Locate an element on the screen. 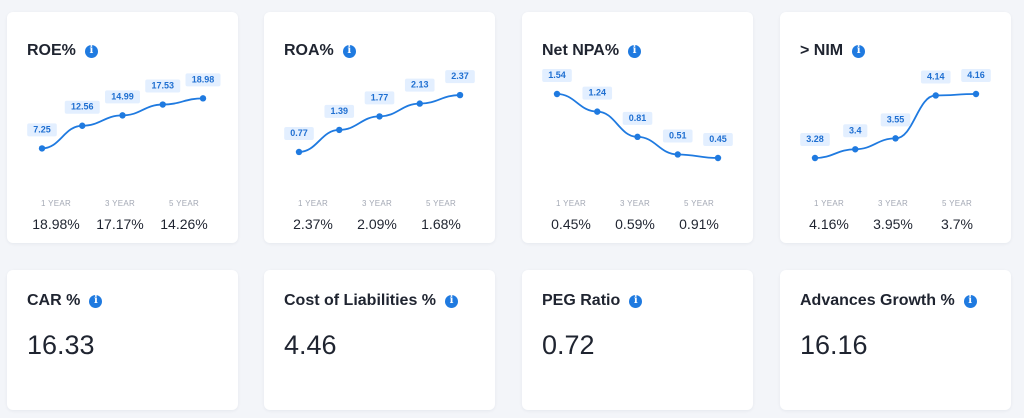 This screenshot has height=418, width=1024. data-label: 1.24 is located at coordinates (597, 93).